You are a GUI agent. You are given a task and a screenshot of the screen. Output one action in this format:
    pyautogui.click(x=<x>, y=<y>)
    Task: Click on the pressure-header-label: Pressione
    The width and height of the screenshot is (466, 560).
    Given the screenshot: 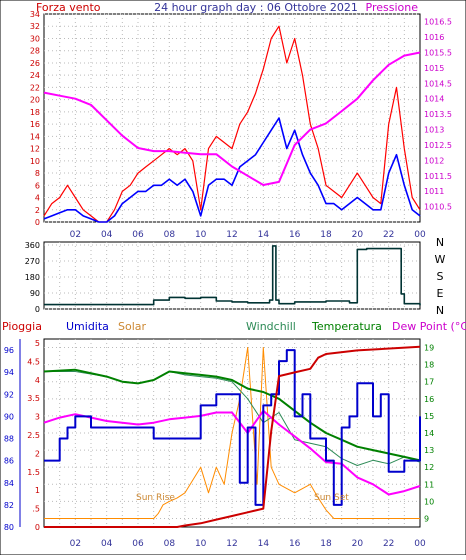 What is the action you would take?
    pyautogui.click(x=392, y=7)
    